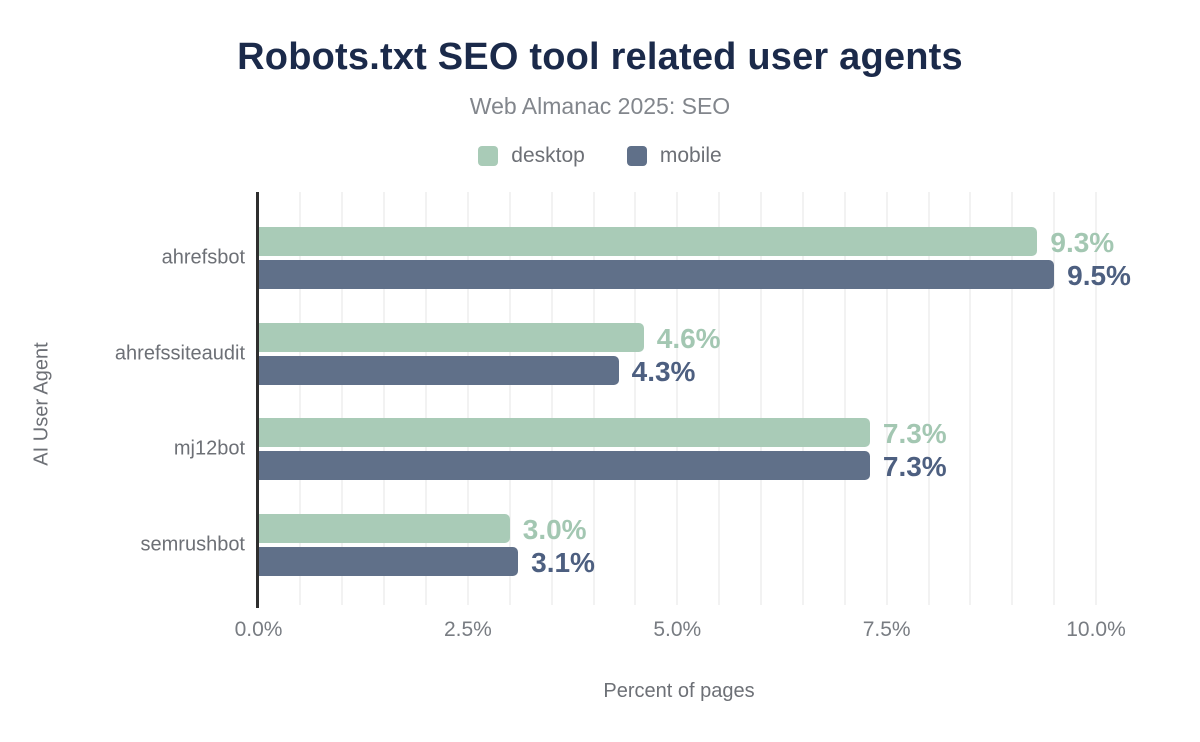 The height and width of the screenshot is (742, 1200). I want to click on value-label-desktop-mj12bot: 7.3%, so click(914, 433).